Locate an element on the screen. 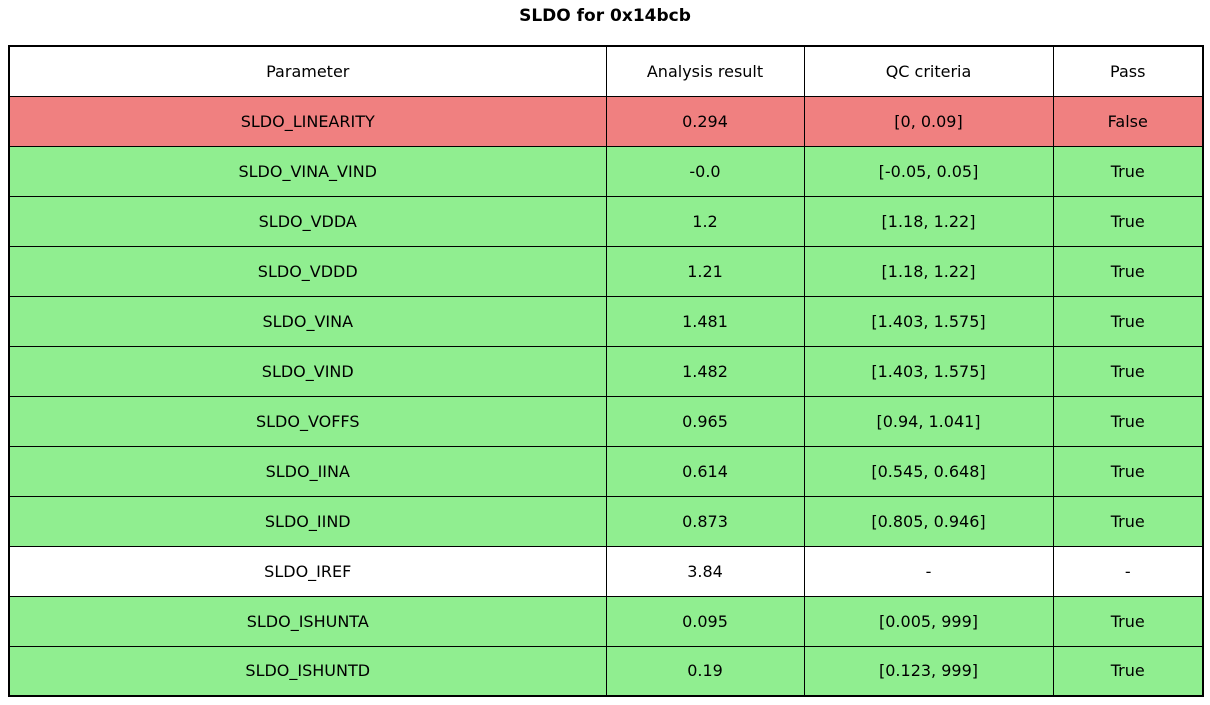  column-header-pass: Pass is located at coordinates (1128, 71).